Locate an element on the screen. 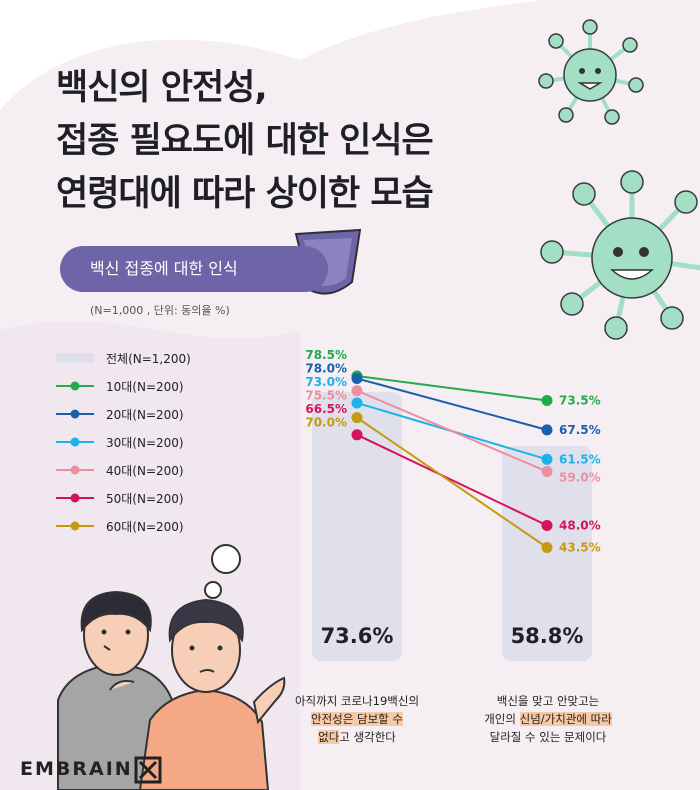  series-label-right: 48.0% is located at coordinates (580, 525).